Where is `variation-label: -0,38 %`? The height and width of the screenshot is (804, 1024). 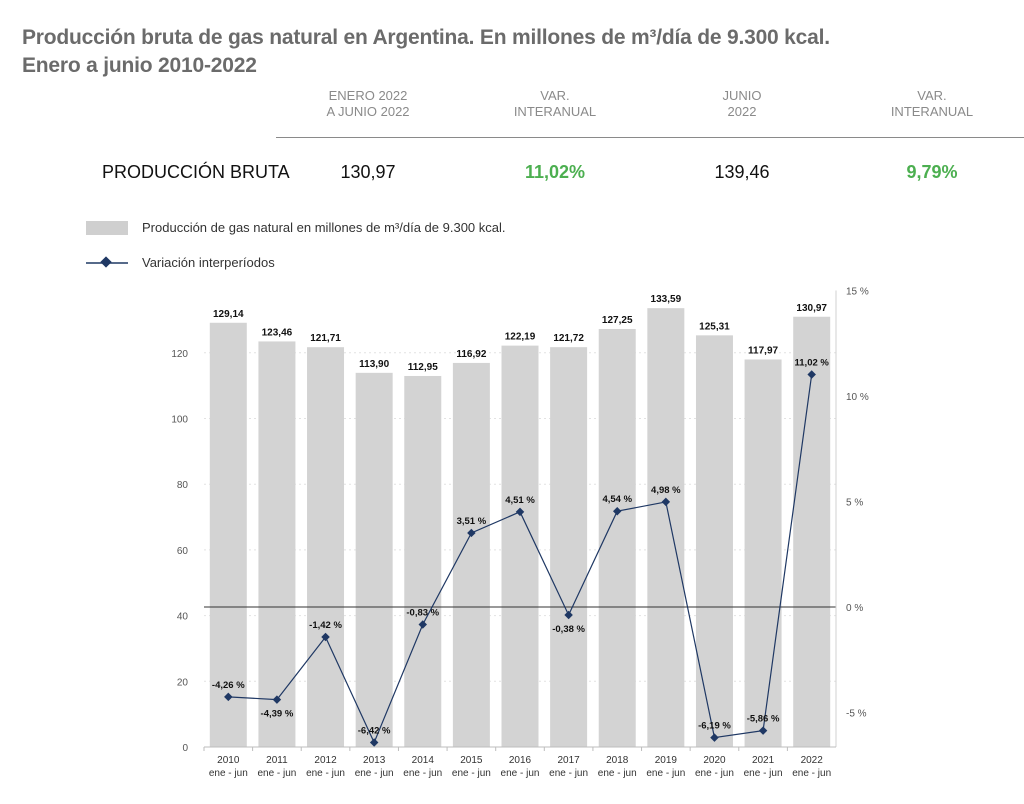
variation-label: -0,38 % is located at coordinates (568, 629).